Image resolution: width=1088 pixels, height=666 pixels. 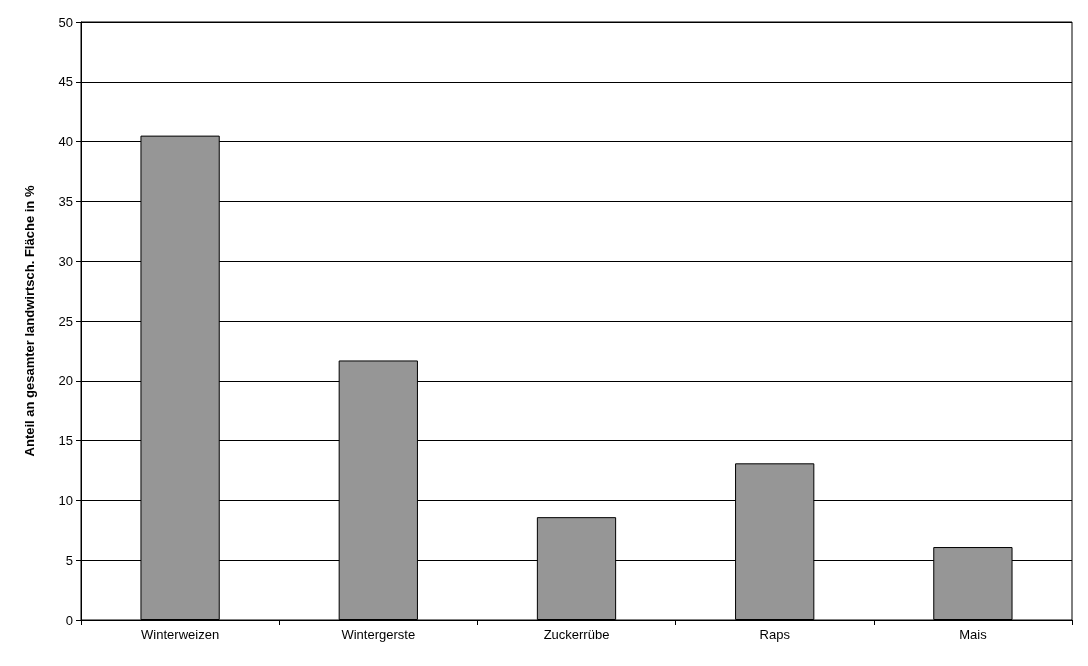 I want to click on y-tick-label: 10, so click(x=65, y=500).